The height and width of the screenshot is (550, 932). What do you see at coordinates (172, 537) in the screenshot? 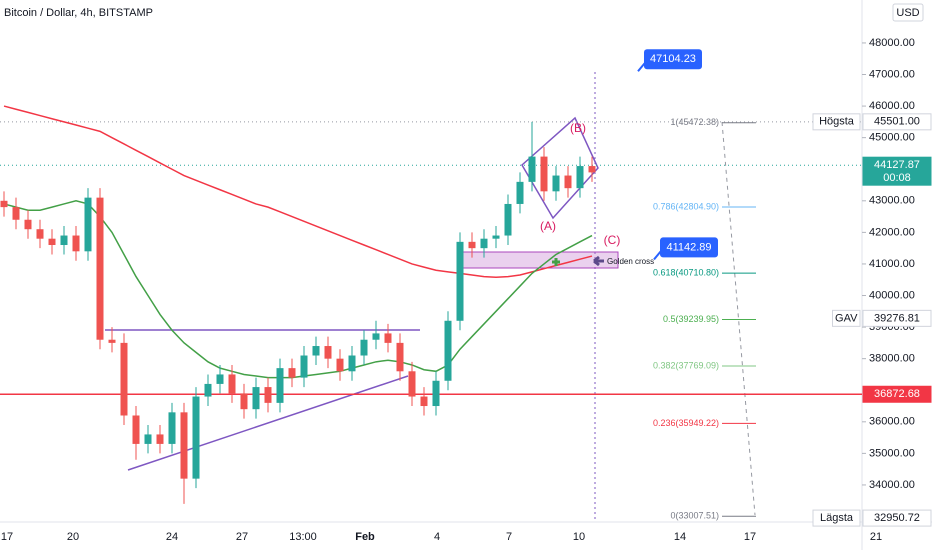
I see `x-tick-label: 24` at bounding box center [172, 537].